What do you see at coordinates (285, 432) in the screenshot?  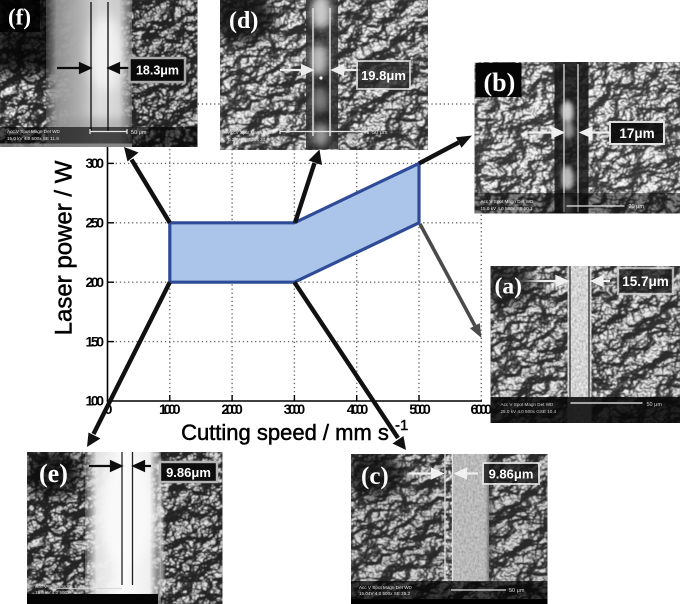 I see `svg-text: Cutting speed / mm s` at bounding box center [285, 432].